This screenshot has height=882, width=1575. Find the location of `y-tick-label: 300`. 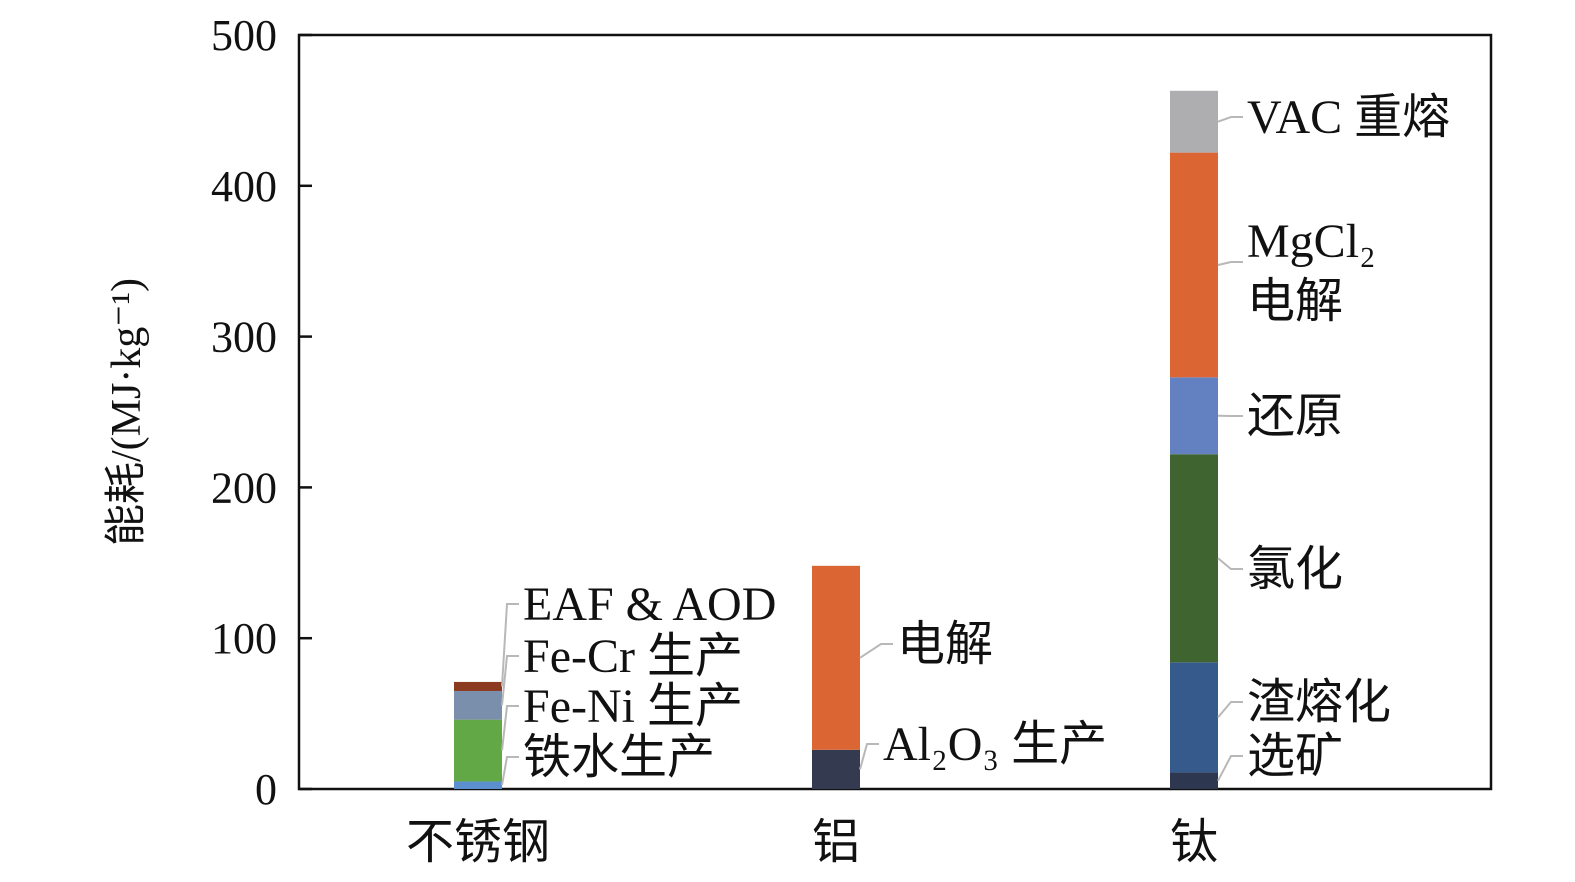

y-tick-label: 300 is located at coordinates (244, 337).